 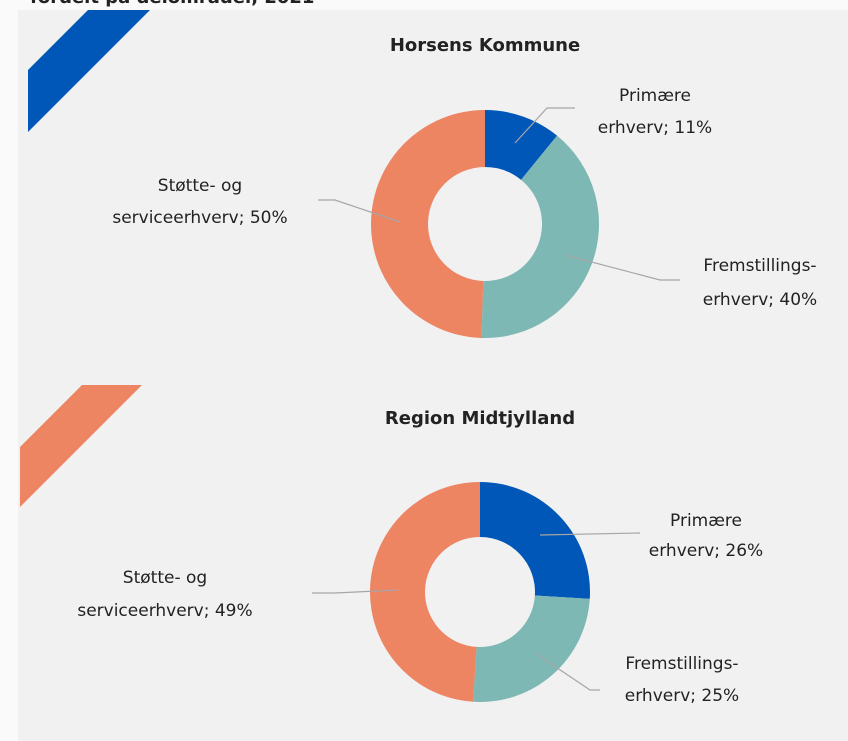 What do you see at coordinates (760, 300) in the screenshot?
I see `data-label: erhverv; 40%` at bounding box center [760, 300].